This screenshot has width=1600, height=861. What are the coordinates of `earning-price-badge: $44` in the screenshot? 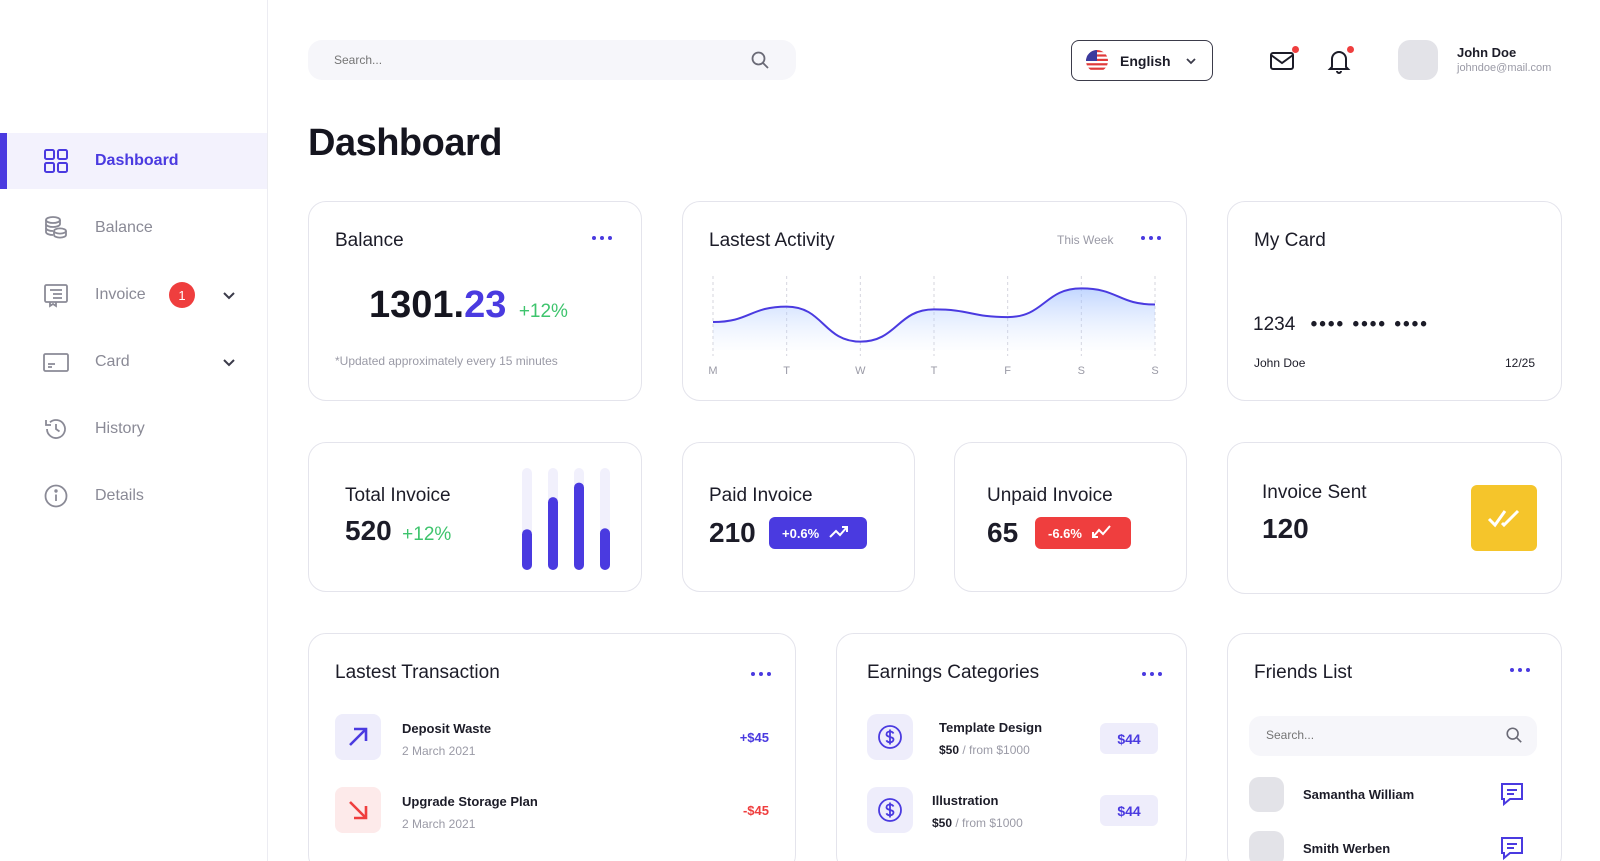 It's located at (1129, 738).